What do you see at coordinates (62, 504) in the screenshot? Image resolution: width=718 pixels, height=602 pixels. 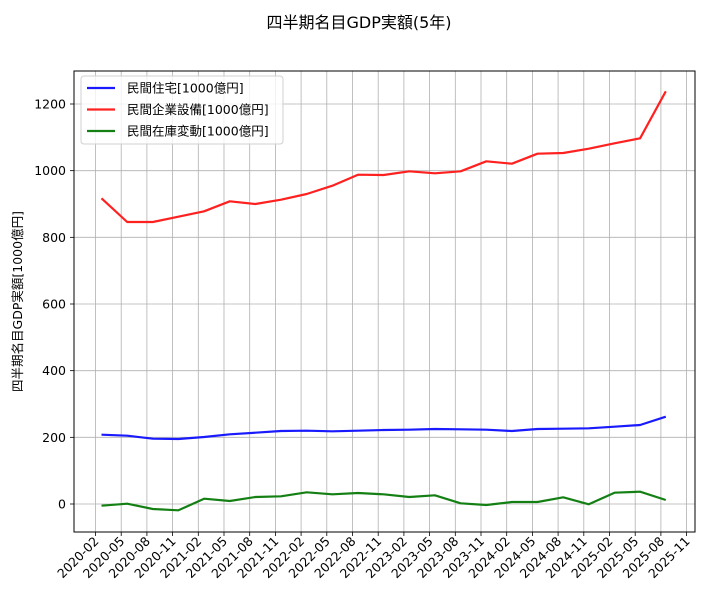 I see `y-tick-label: 0` at bounding box center [62, 504].